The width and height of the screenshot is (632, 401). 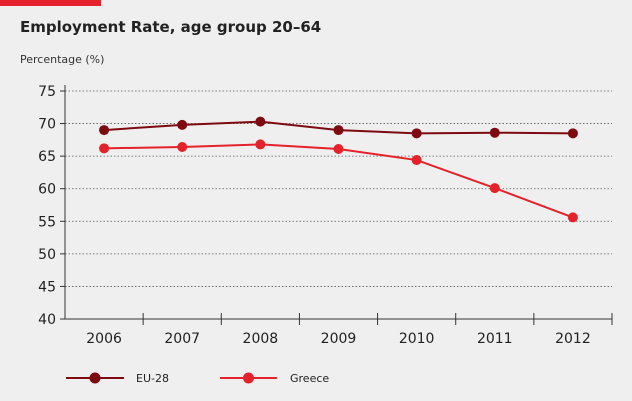 I want to click on x-tick-label: 2007, so click(x=182, y=339).